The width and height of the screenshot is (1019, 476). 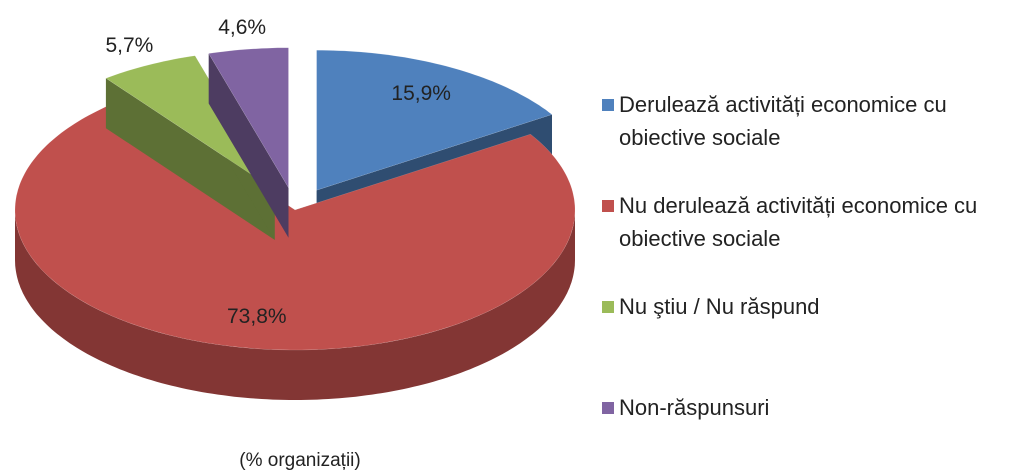 I want to click on data-label: 4,6%, so click(x=242, y=27).